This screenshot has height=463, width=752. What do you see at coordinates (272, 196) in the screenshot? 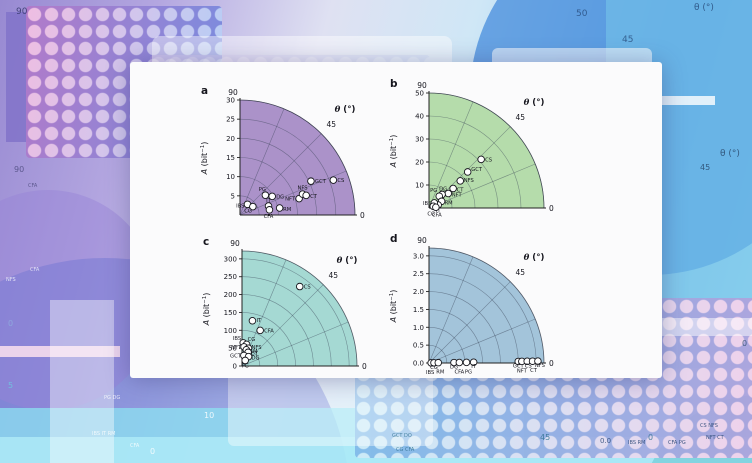
I see `data-point-DG` at bounding box center [272, 196].